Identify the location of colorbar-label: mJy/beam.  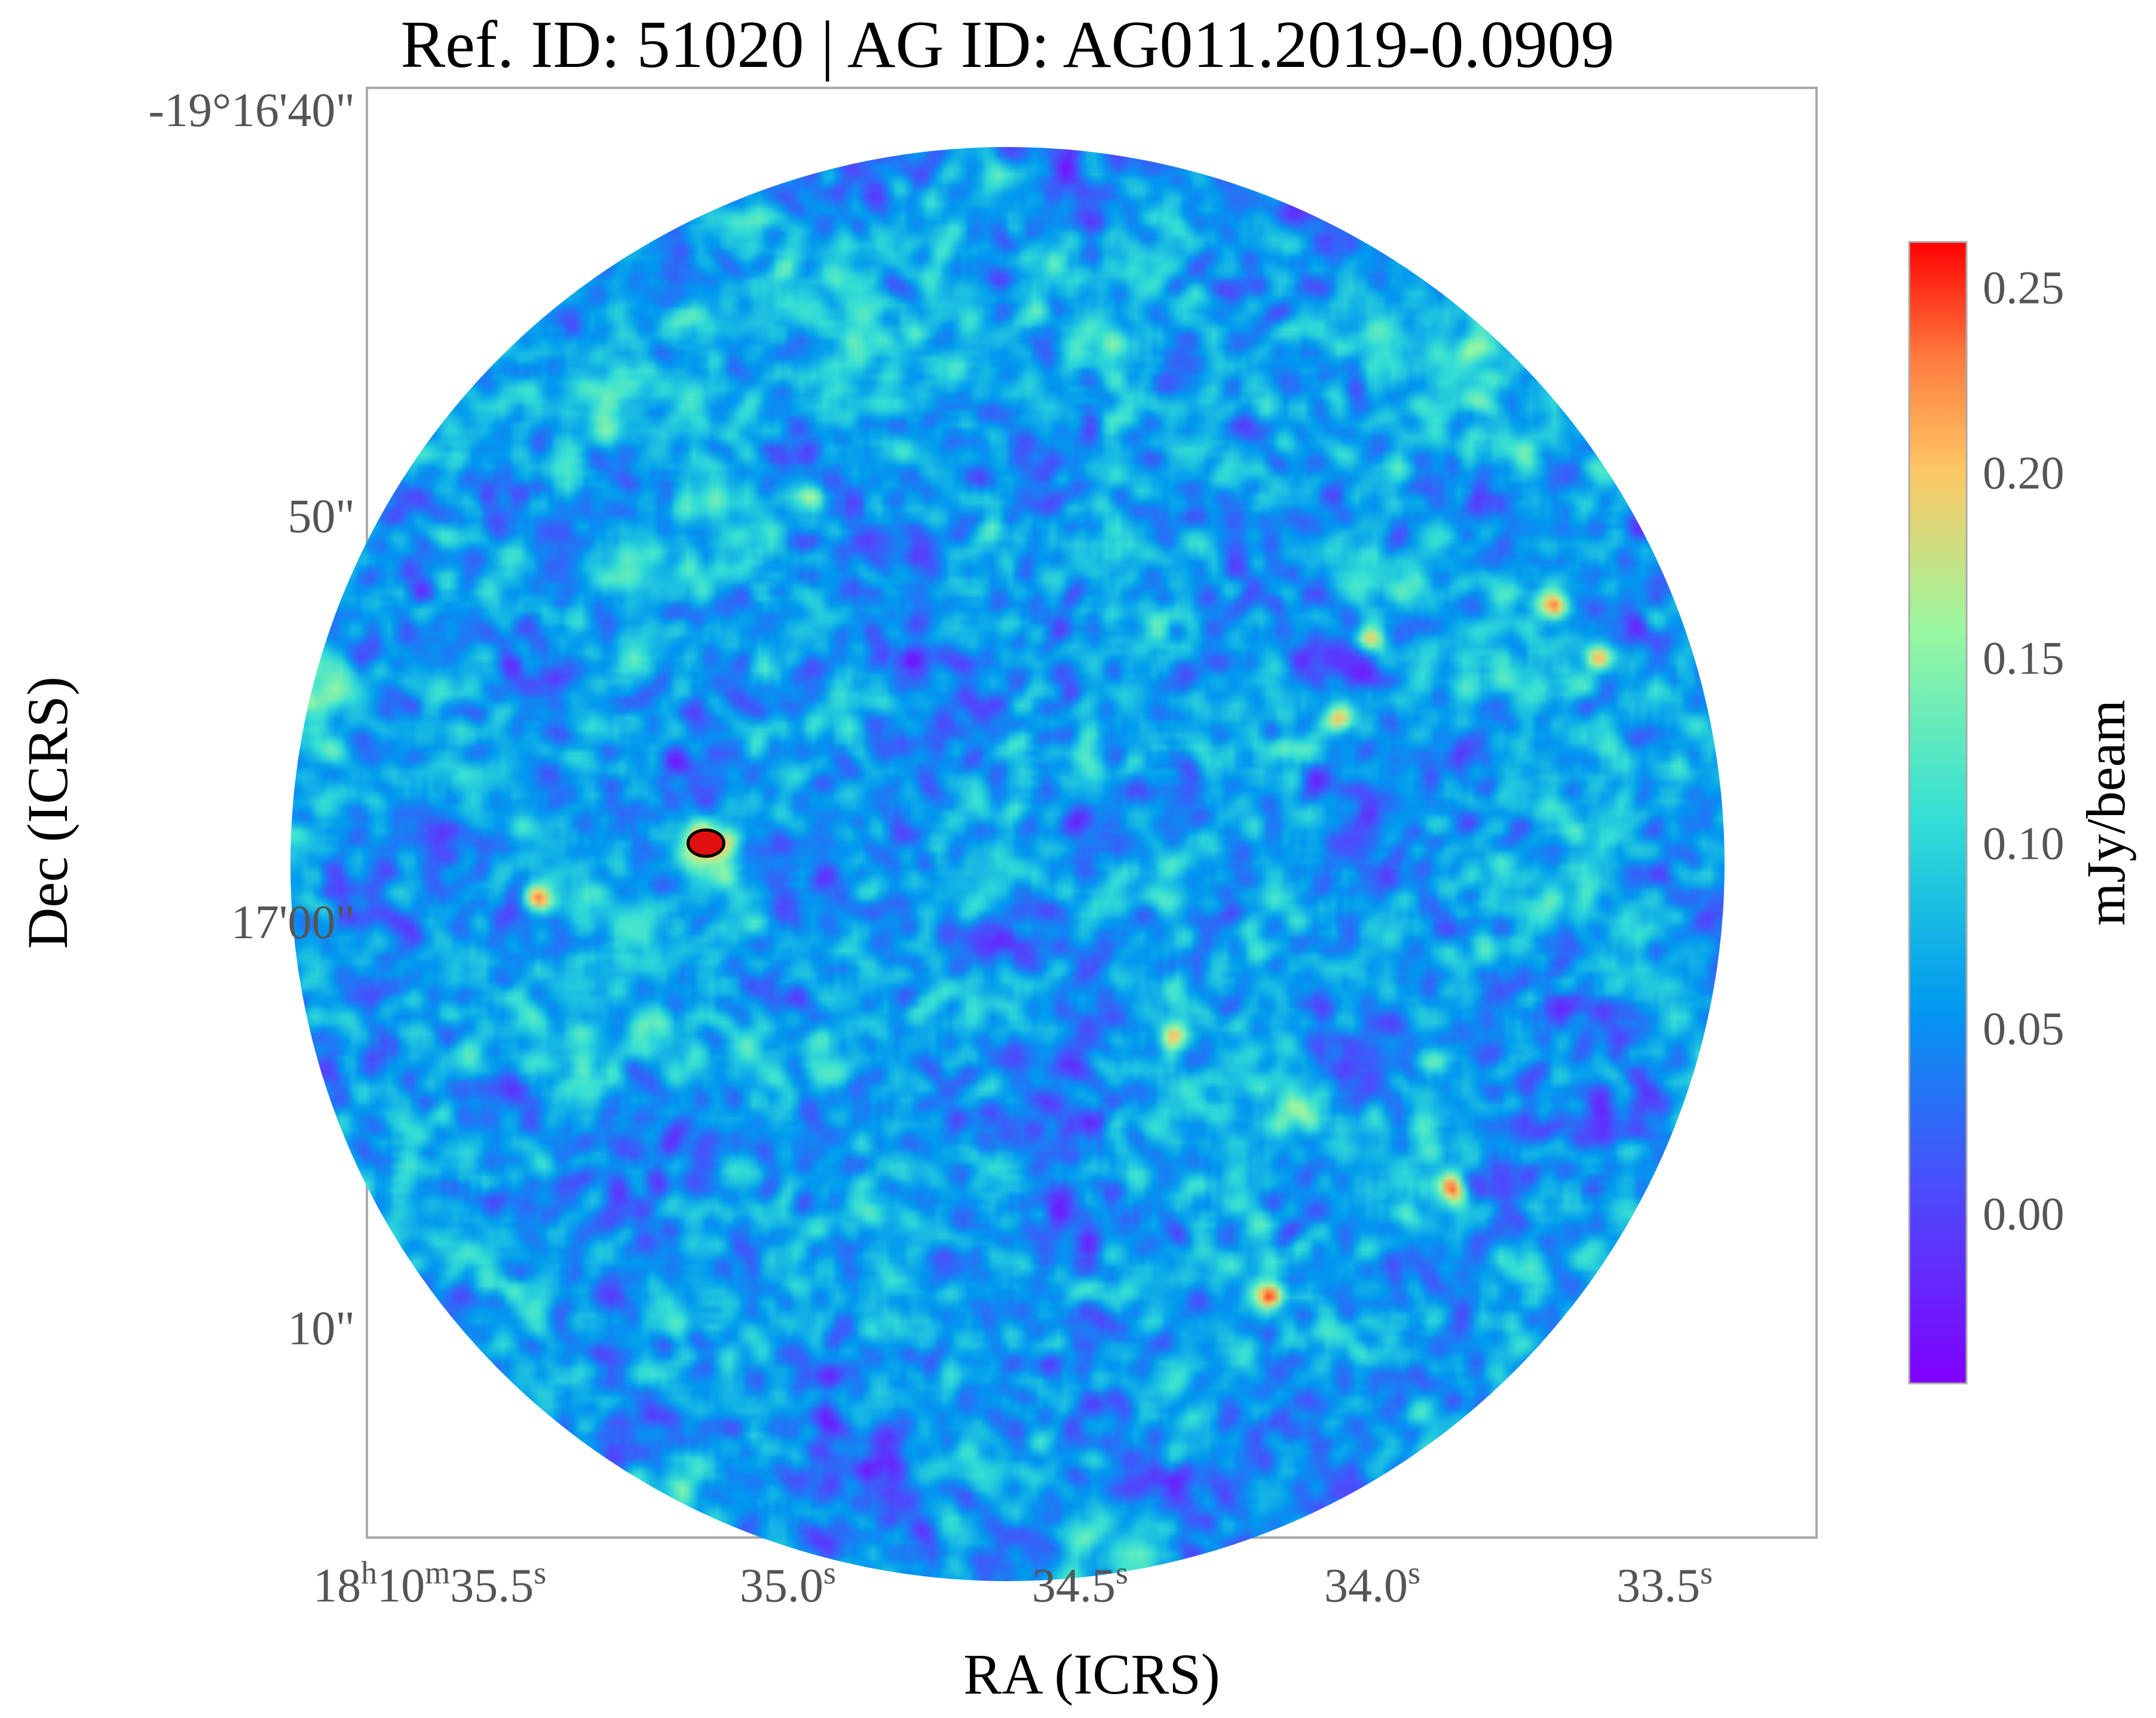
(2105, 813).